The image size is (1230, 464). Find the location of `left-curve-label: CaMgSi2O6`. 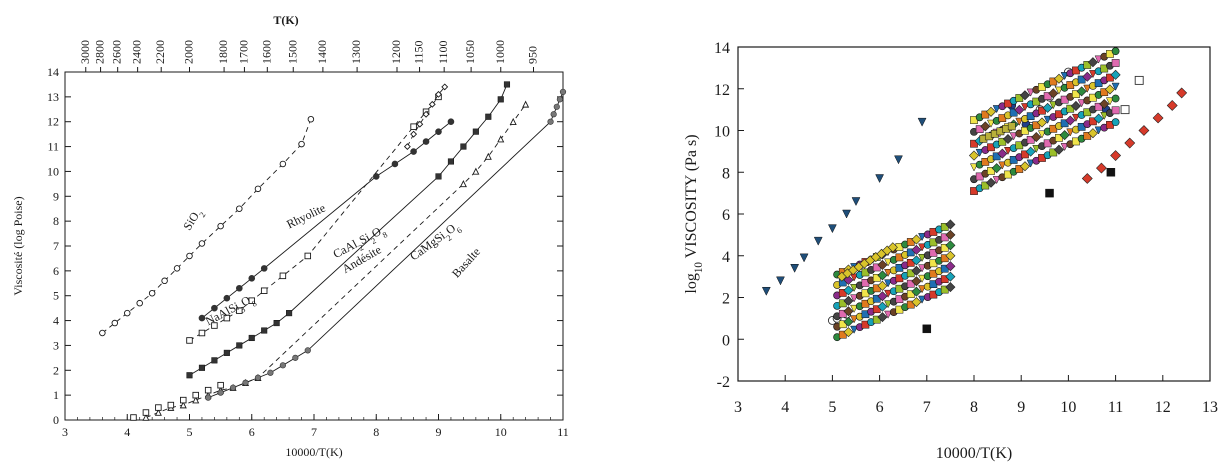

left-curve-label: CaMgSi2O6 is located at coordinates (435, 242).